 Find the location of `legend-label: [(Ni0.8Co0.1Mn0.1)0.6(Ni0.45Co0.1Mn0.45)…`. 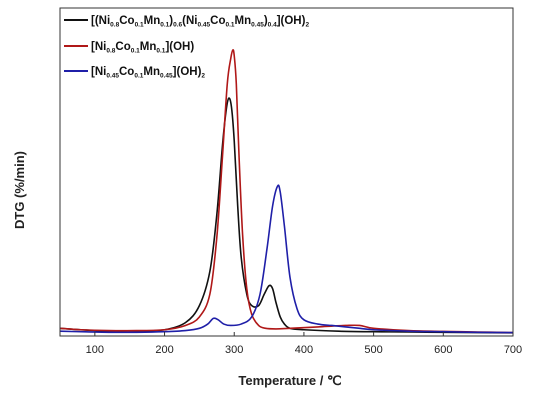

legend-label: [(Ni0.8Co0.1Mn0.1)0.6(Ni0.45Co0.1Mn0.45)… is located at coordinates (200, 22).